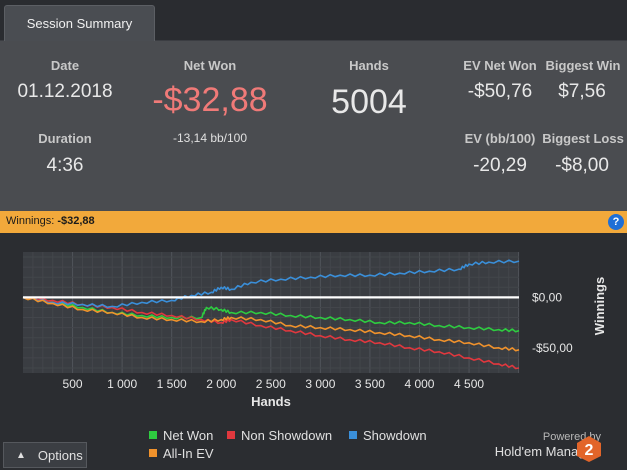 The image size is (627, 470). I want to click on options-button: ▲ Options, so click(45, 455).